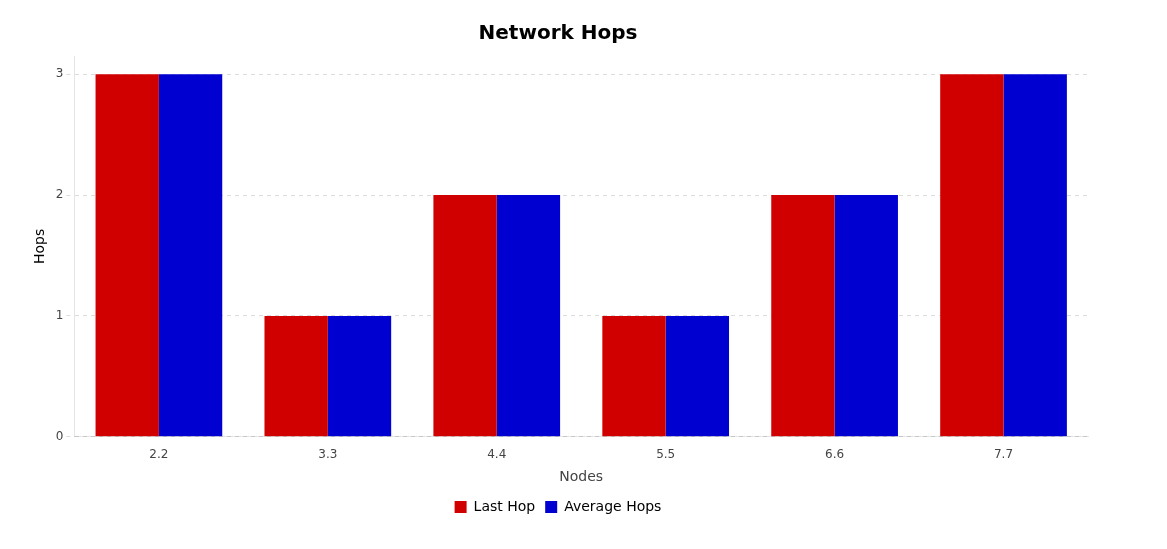 This screenshot has width=1167, height=549. What do you see at coordinates (581, 476) in the screenshot?
I see `x-axis-title: Nodes` at bounding box center [581, 476].